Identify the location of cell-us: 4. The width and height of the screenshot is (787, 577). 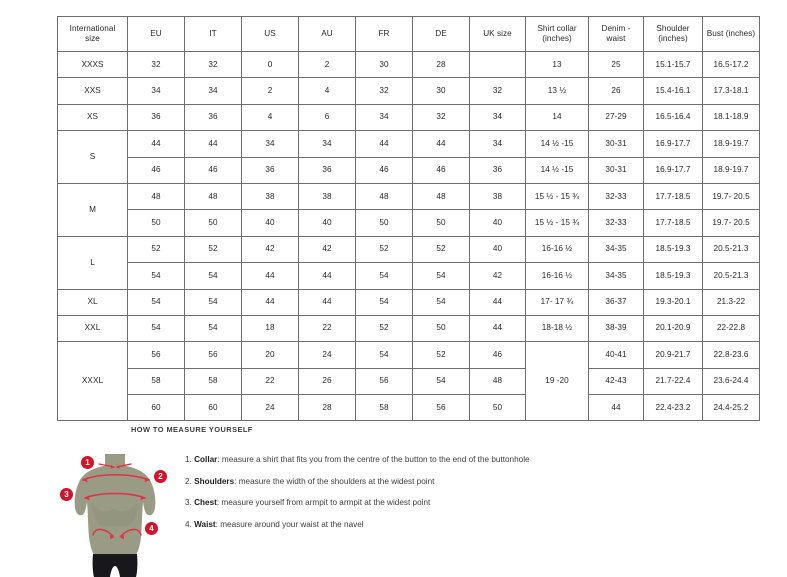
(270, 117).